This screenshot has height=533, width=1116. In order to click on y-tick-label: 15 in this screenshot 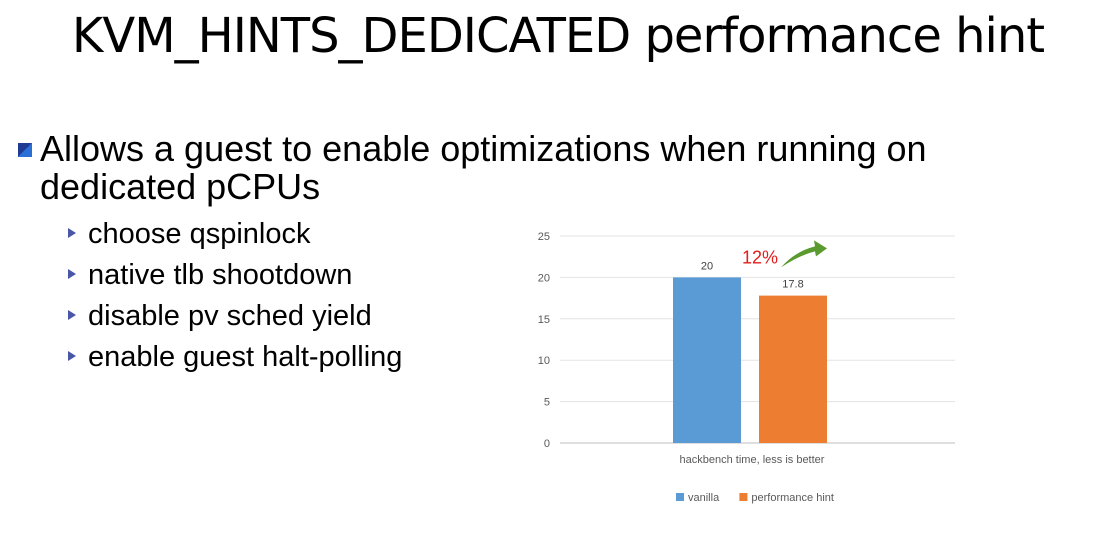, I will do `click(544, 320)`.